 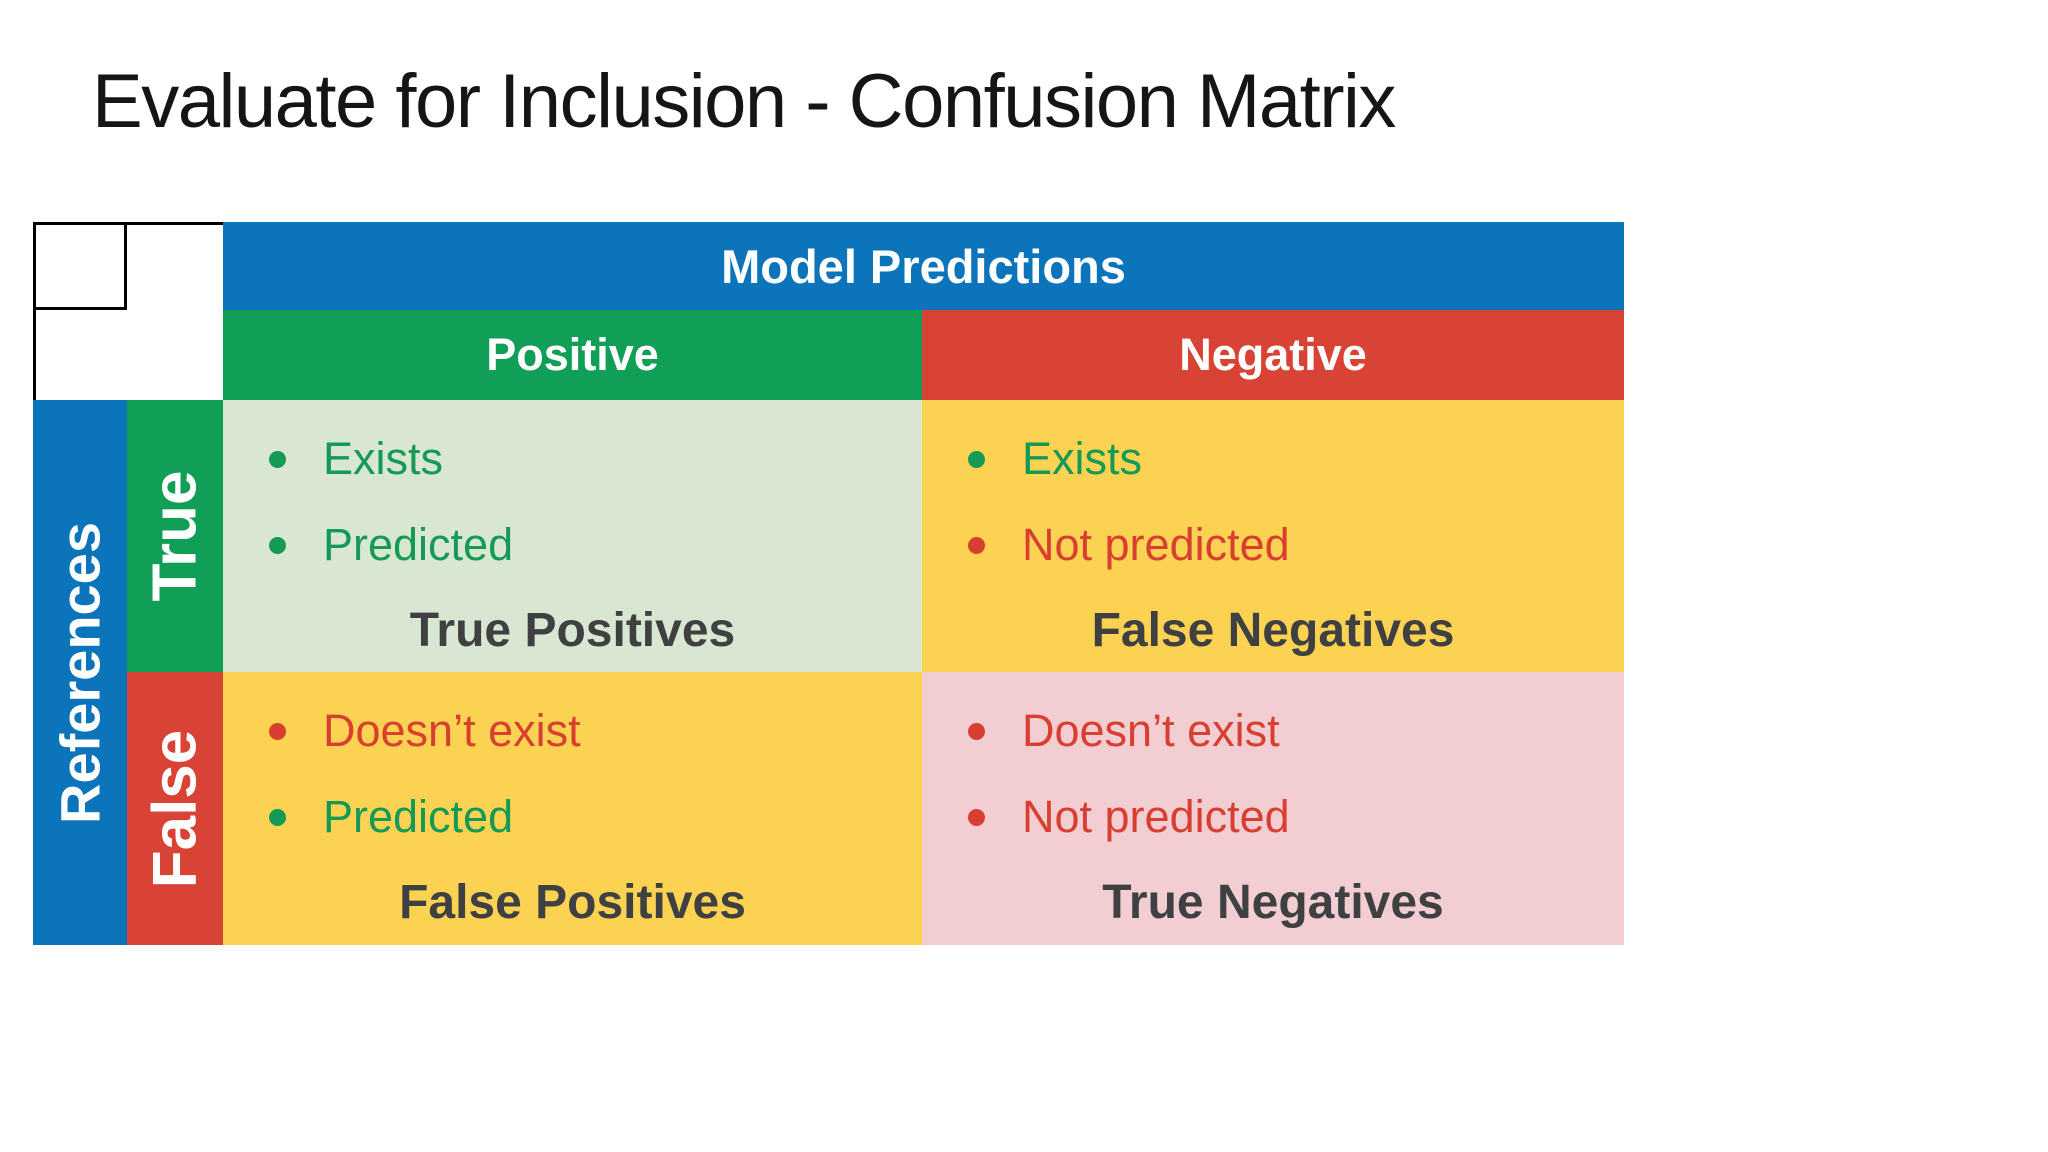 What do you see at coordinates (572, 630) in the screenshot?
I see `cell-label-true-positives: True Positives` at bounding box center [572, 630].